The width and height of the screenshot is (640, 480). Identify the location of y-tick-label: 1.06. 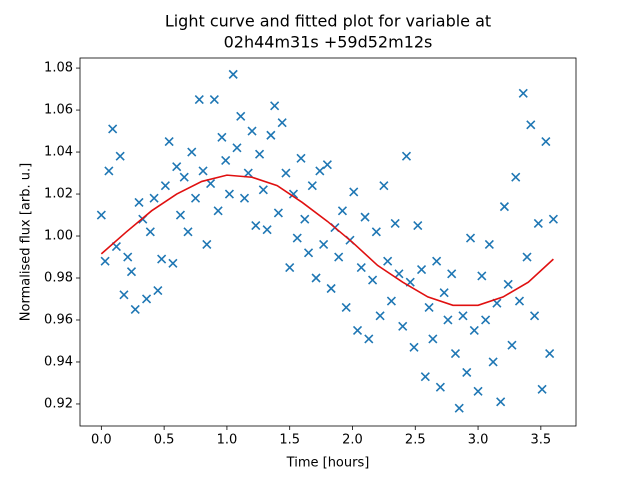
(58, 110).